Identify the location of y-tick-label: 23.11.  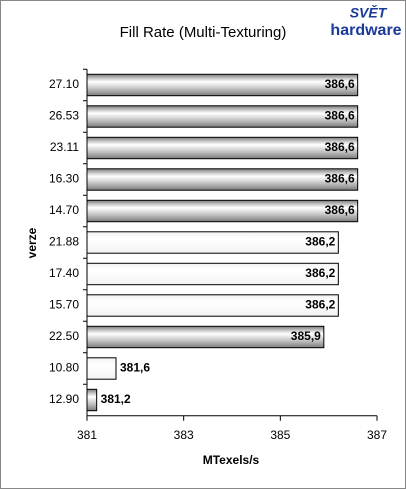
(64, 147).